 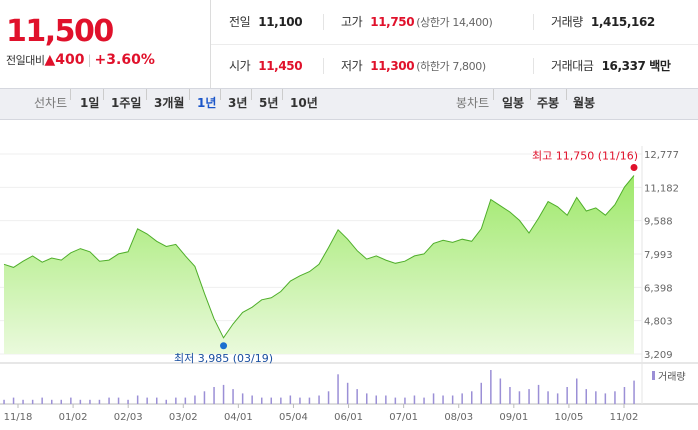 I want to click on tab-1year: 1년, so click(x=207, y=103).